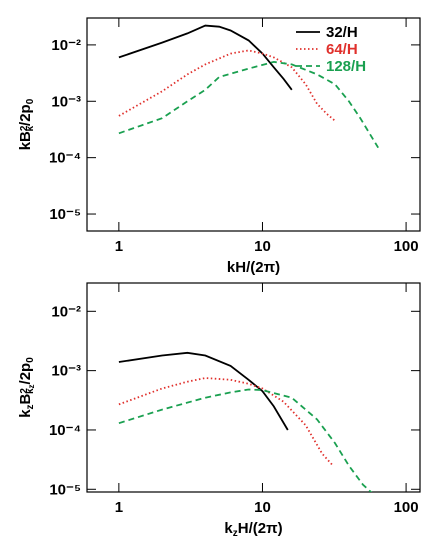 The width and height of the screenshot is (436, 545). I want to click on x-axis-label: kH/(2π), so click(253, 267).